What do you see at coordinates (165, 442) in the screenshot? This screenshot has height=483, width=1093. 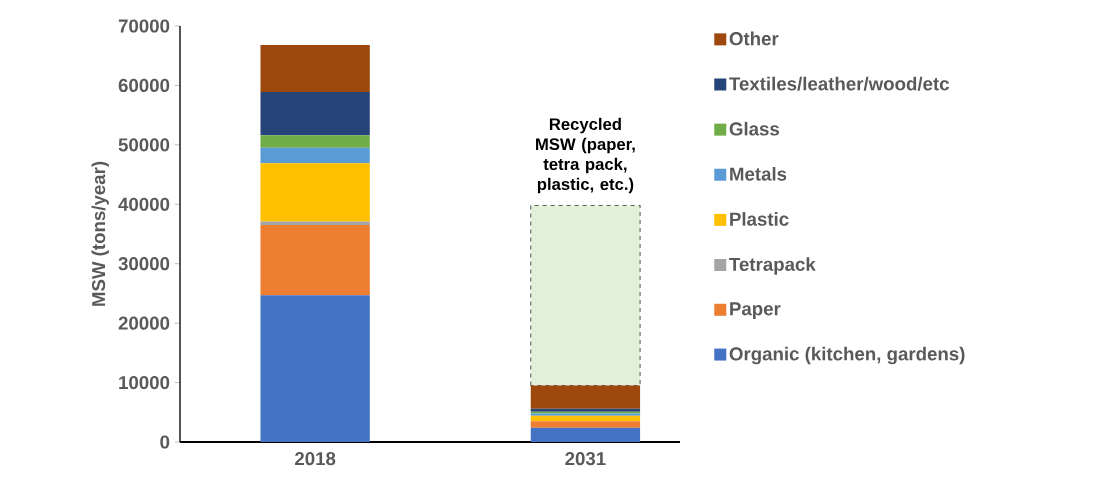 I see `y-tick-label: 0` at bounding box center [165, 442].